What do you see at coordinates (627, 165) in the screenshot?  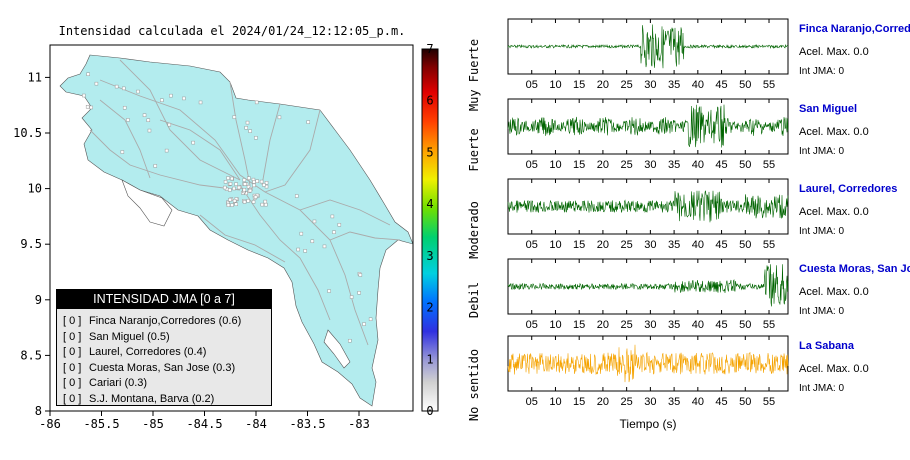 I see `x-tick-label: 25` at bounding box center [627, 165].